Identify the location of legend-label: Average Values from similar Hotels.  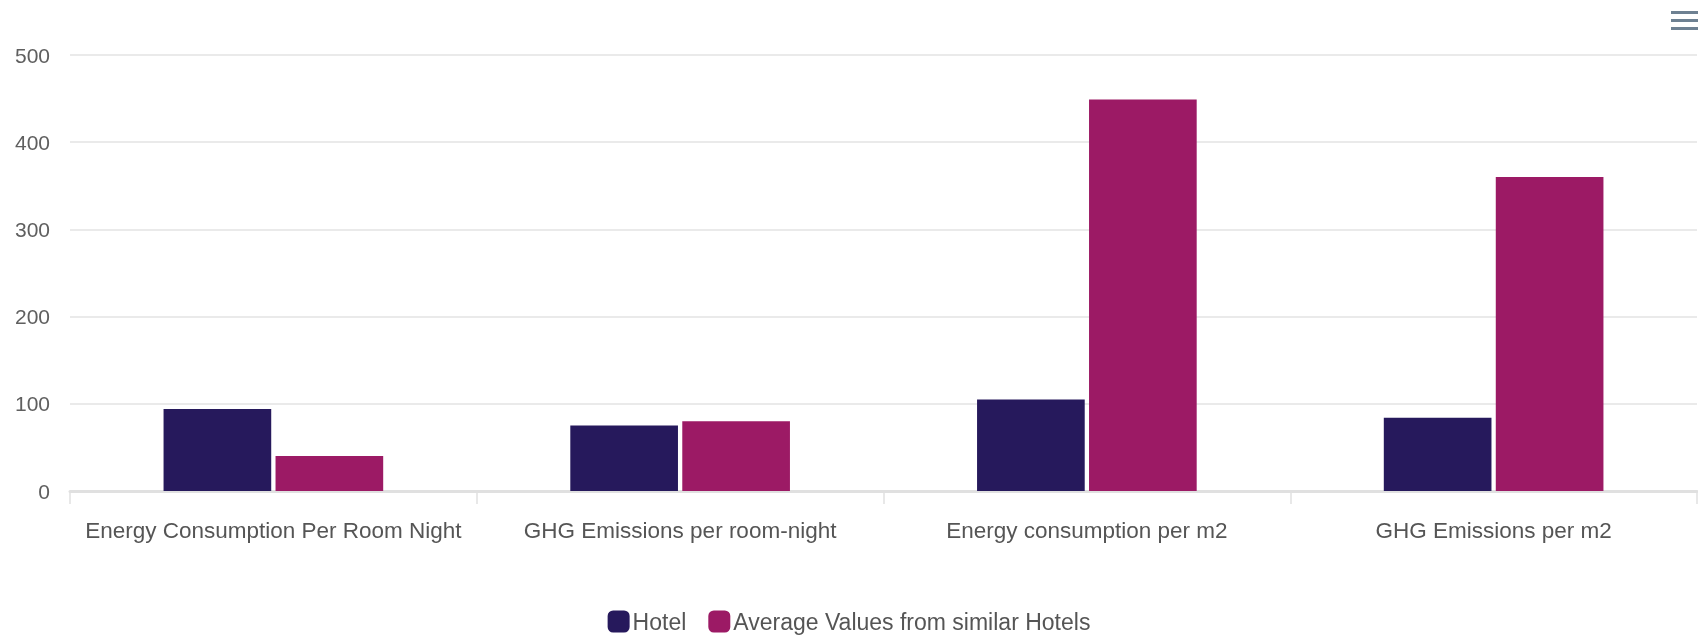
(912, 621).